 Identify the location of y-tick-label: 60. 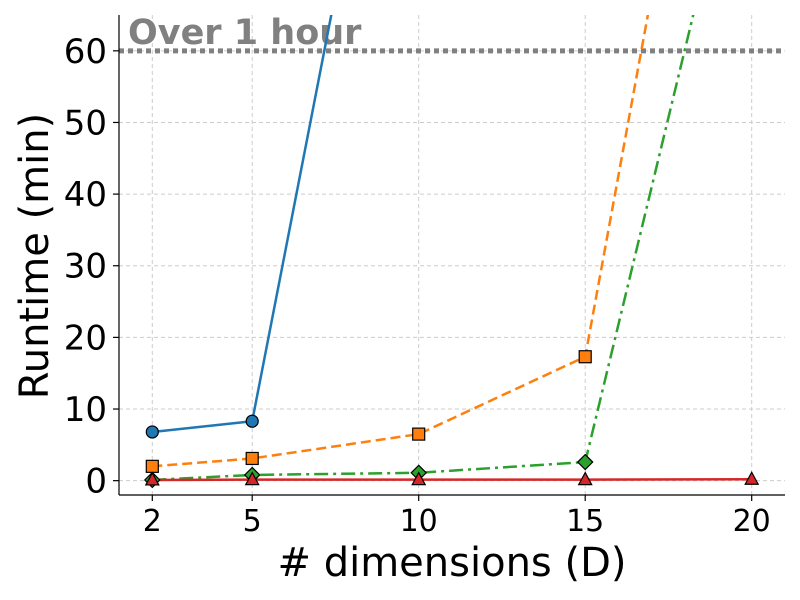
(85, 52).